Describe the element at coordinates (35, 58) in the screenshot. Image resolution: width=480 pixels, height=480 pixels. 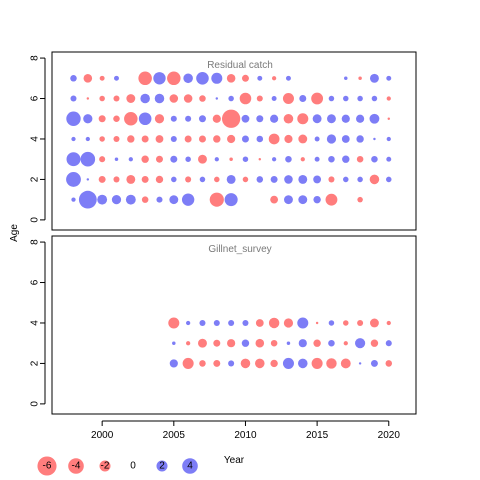
I see `y-tick-label: 8` at that location.